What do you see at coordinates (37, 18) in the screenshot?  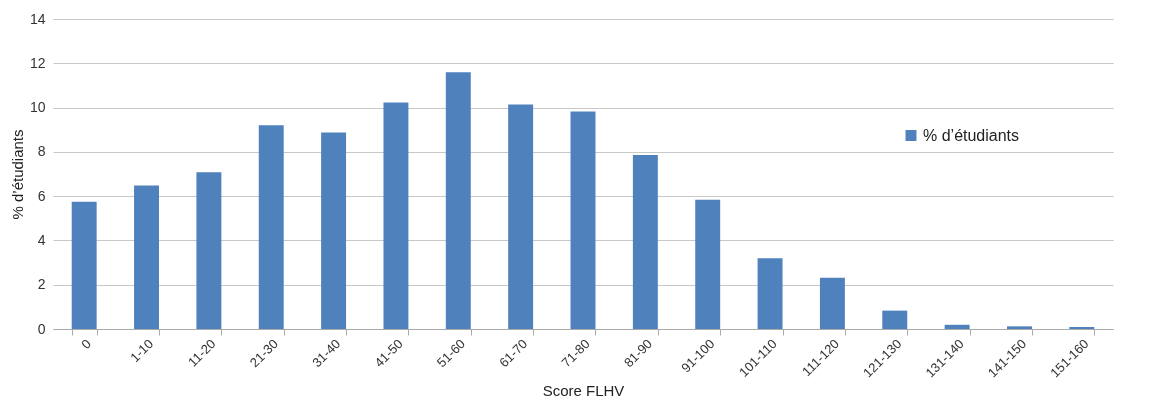 I see `y-tick-label: 14` at bounding box center [37, 18].